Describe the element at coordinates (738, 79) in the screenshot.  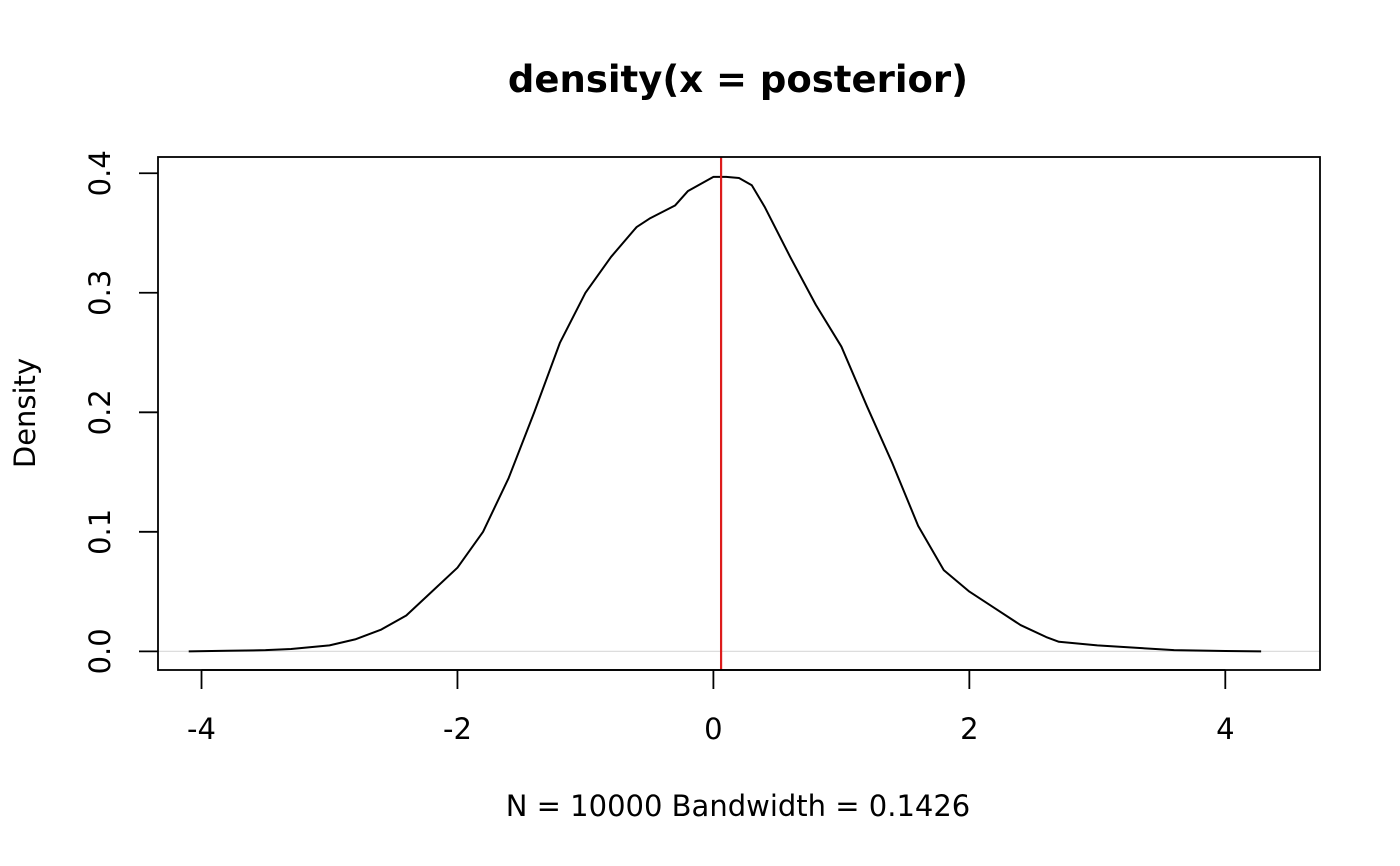
I see `chart-title: density(x = posterior)` at that location.